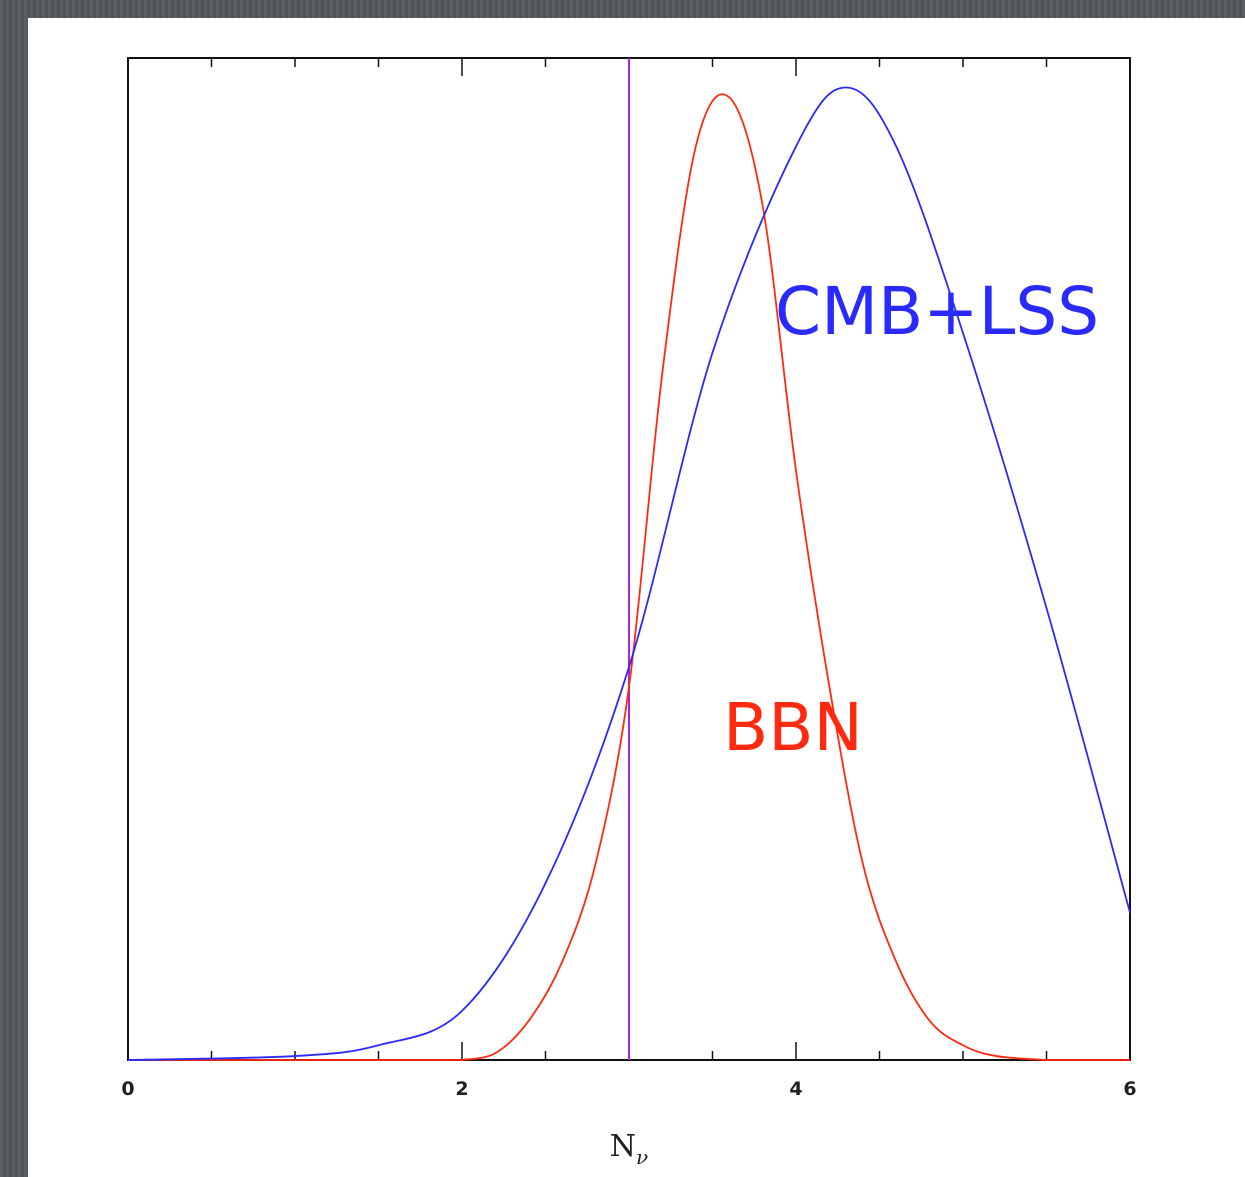 This screenshot has height=1177, width=1245. I want to click on bbn-label: BBN, so click(793, 727).